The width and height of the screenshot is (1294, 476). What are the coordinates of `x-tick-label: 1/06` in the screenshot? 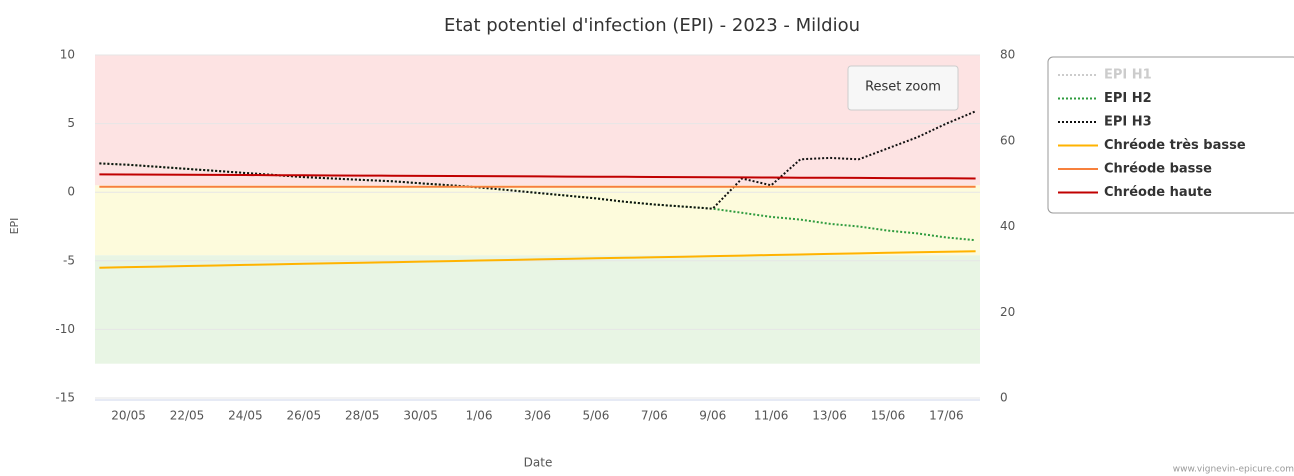 It's located at (479, 416).